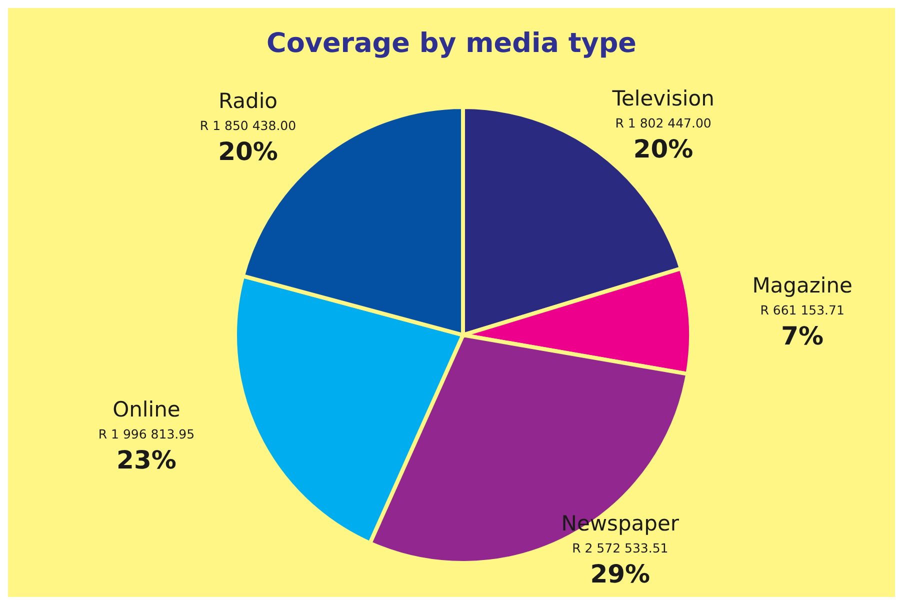 The image size is (903, 605). I want to click on slice-label: Radio, so click(248, 101).